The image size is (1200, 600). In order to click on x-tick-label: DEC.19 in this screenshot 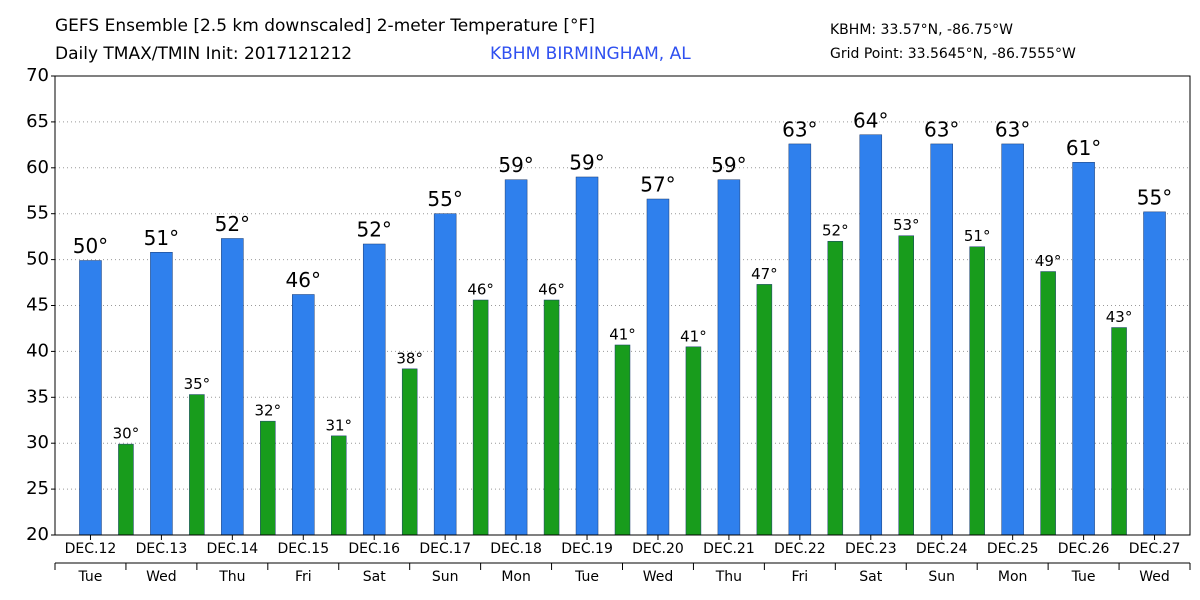, I will do `click(587, 549)`.